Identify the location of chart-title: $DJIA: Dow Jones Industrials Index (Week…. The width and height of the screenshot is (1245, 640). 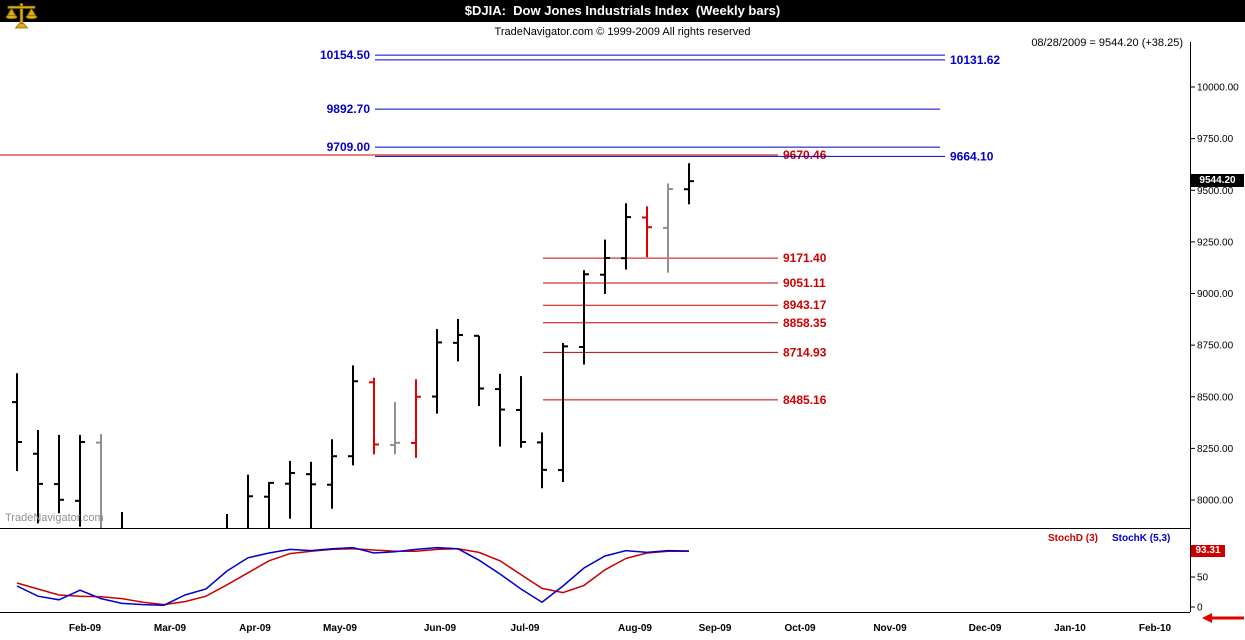
(622, 10).